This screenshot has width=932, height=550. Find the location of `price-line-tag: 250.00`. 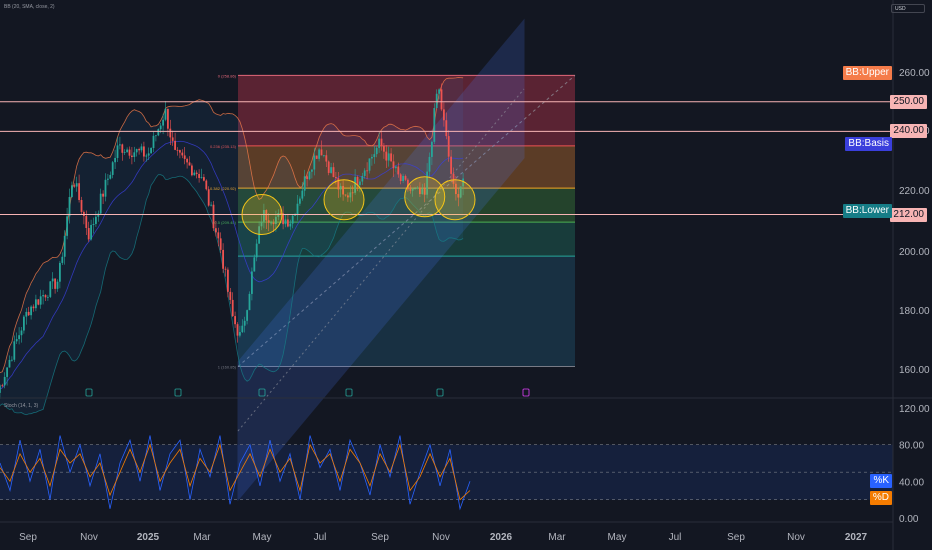

price-line-tag: 250.00 is located at coordinates (908, 101).